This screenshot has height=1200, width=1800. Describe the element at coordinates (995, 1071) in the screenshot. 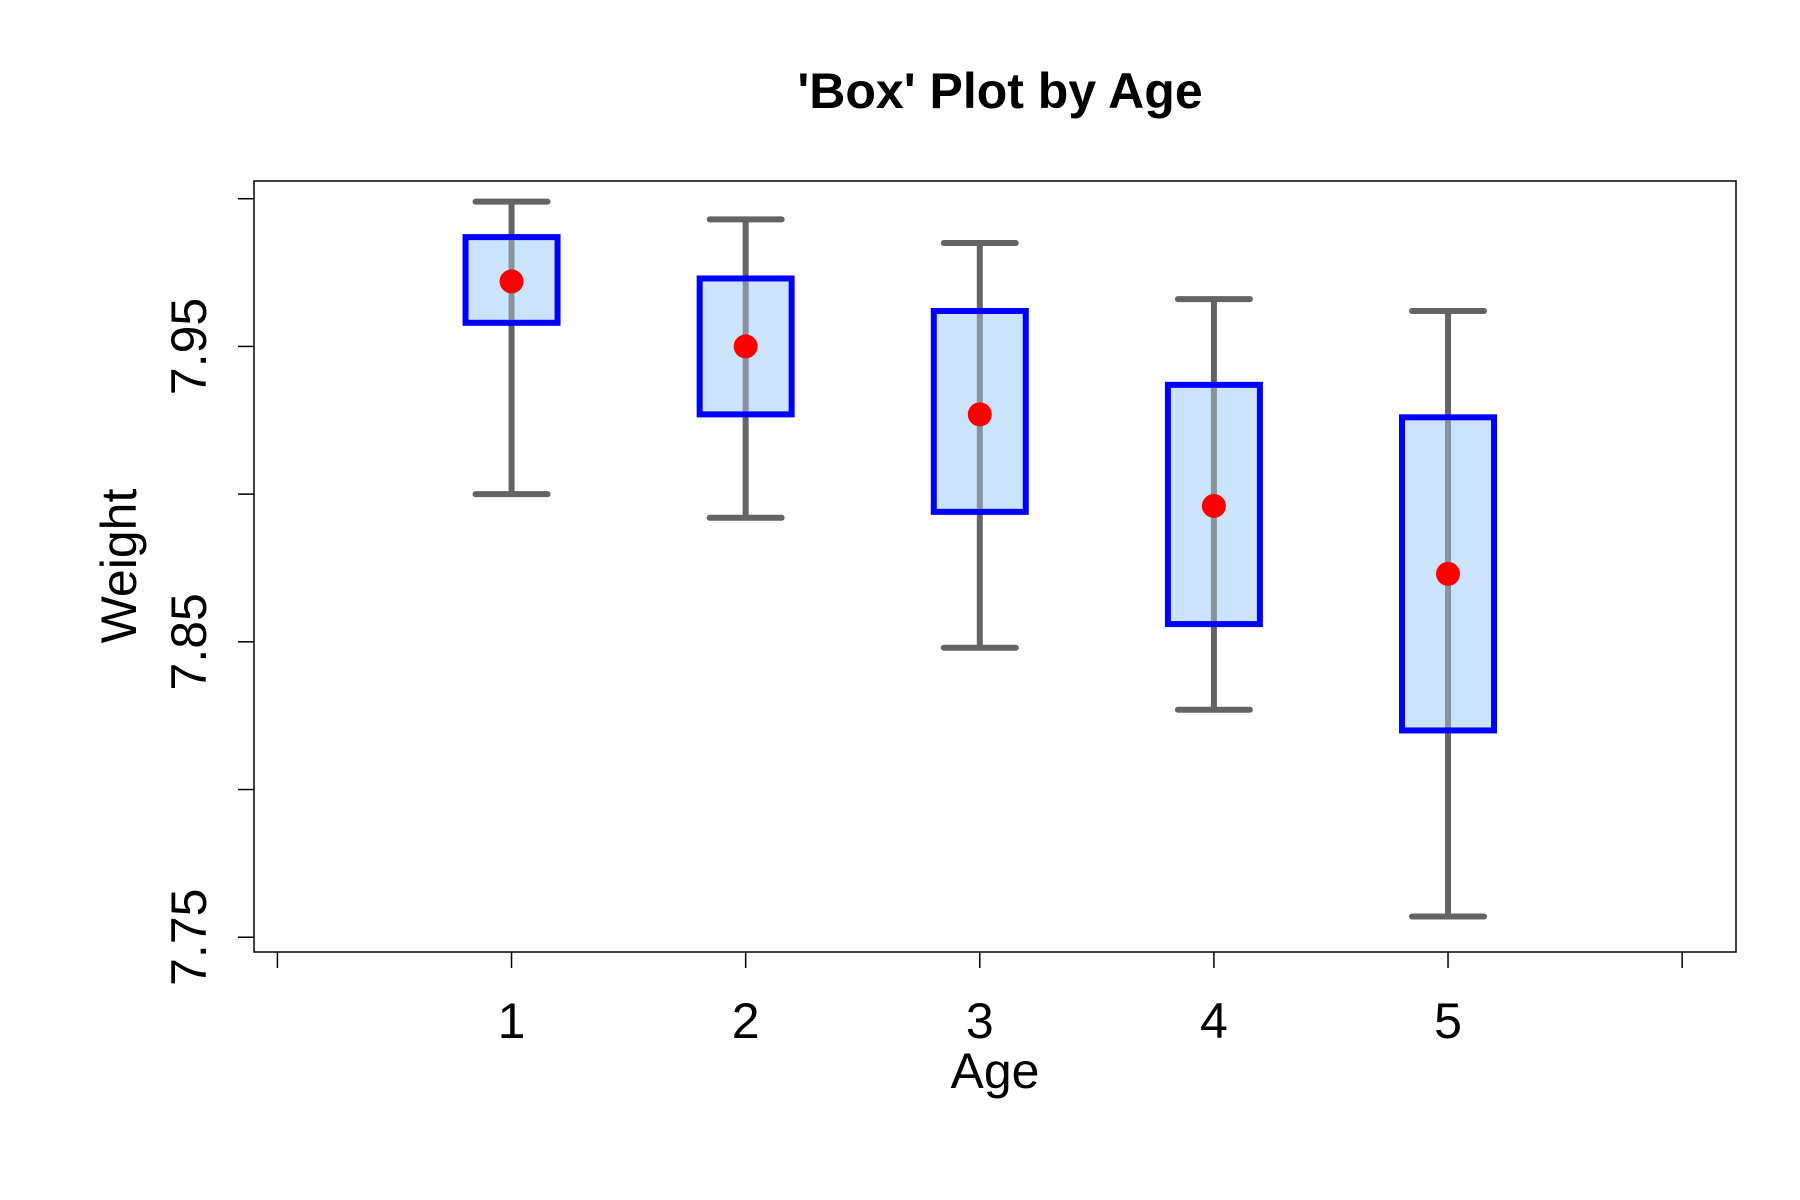

I see `x-axis-label: Age` at that location.